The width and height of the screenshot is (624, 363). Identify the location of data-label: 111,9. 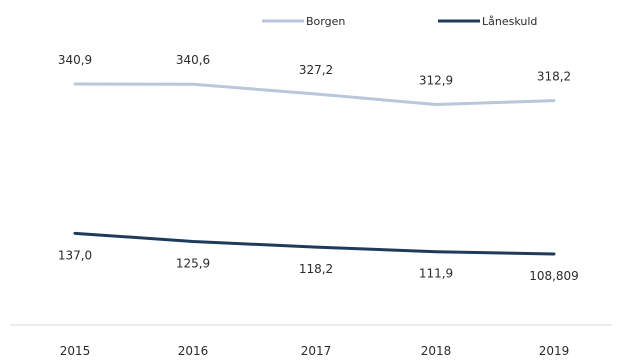
(436, 274).